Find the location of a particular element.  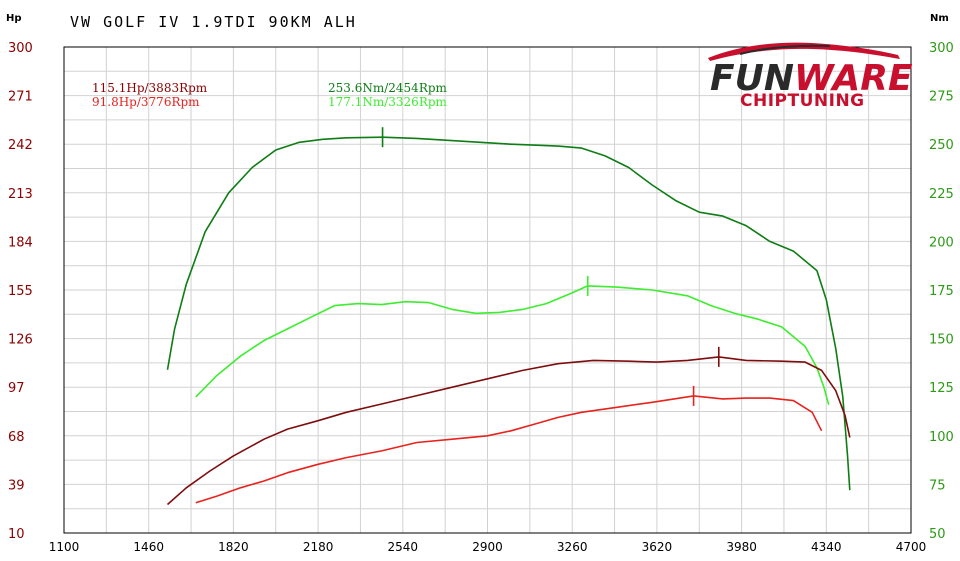

y-left-tick-label: 68 is located at coordinates (16, 437).